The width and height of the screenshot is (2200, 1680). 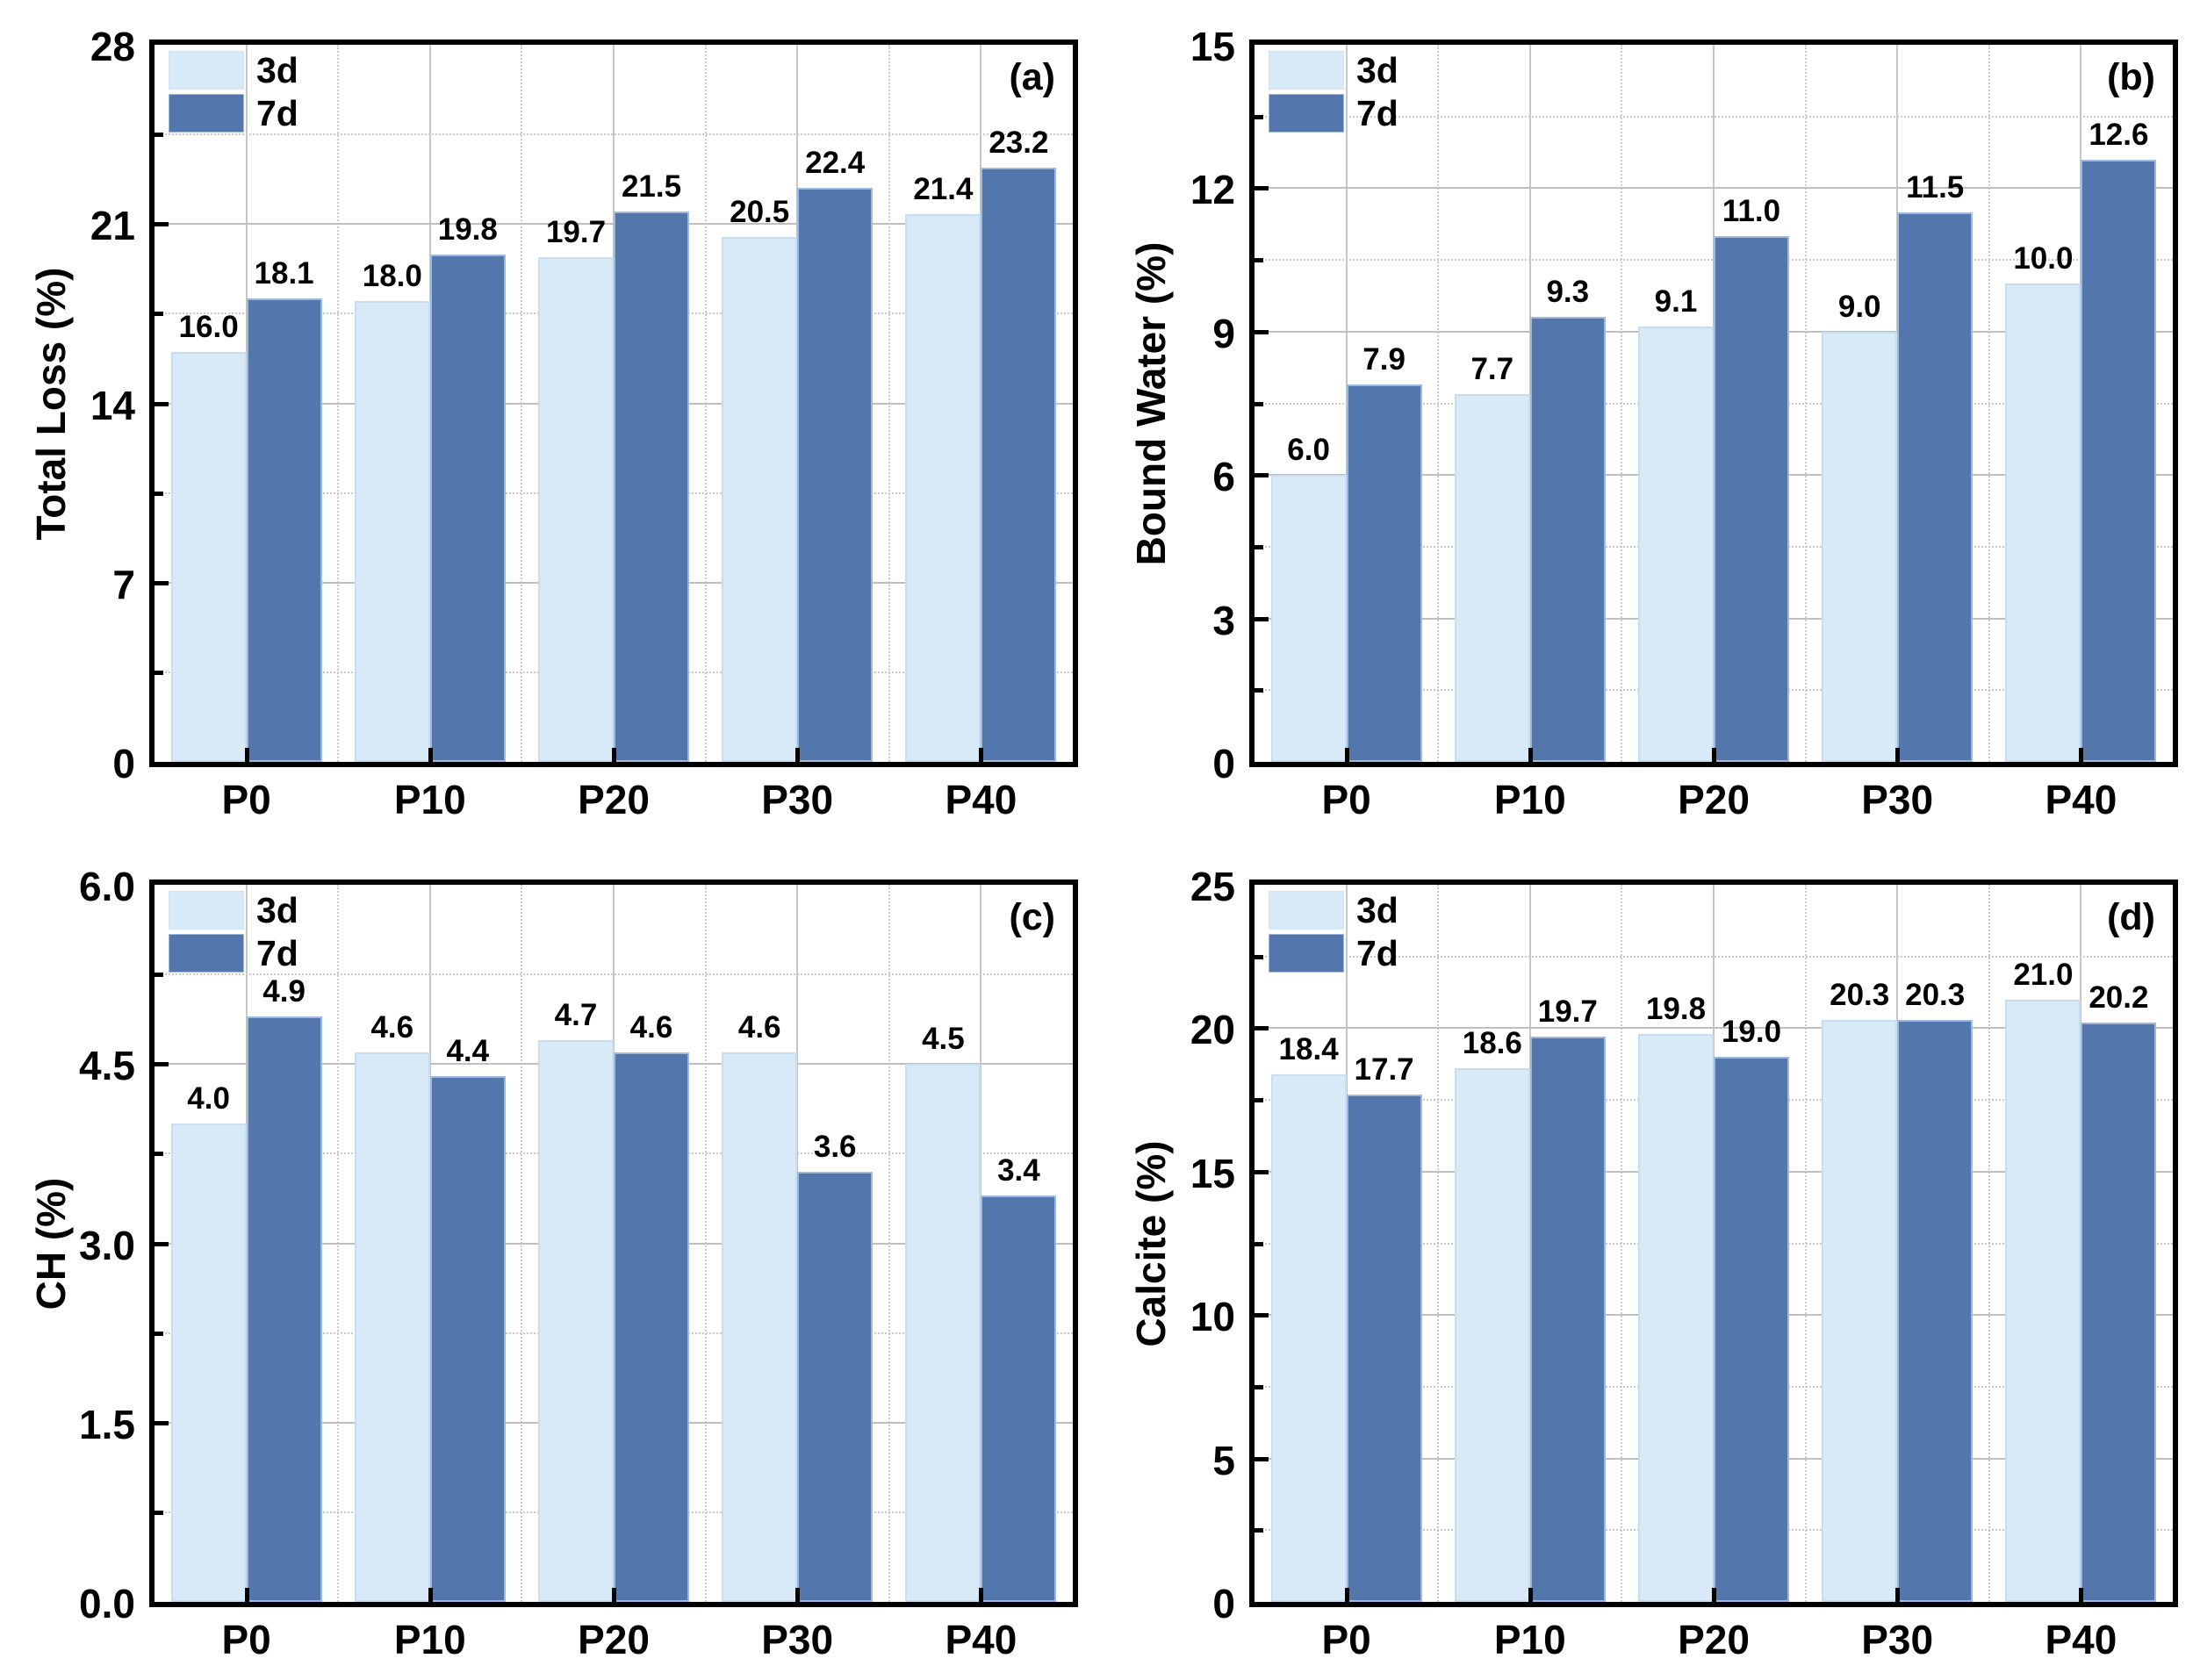 I want to click on bar-value-label-3d-P30: 20.3, so click(x=1860, y=994).